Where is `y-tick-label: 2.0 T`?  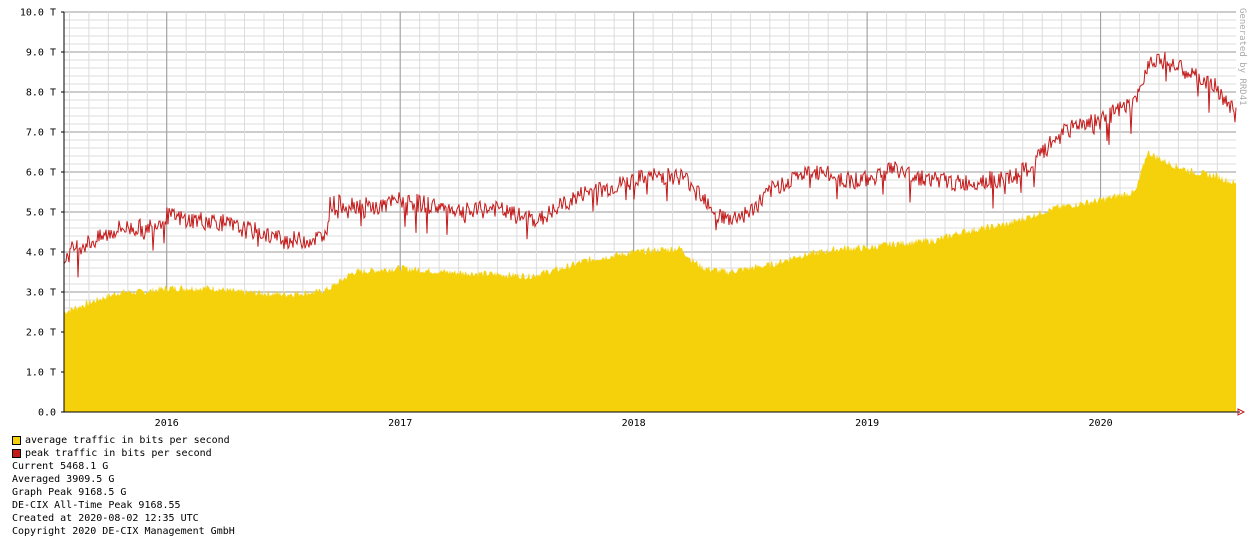
y-tick-label: 2.0 T is located at coordinates (41, 333).